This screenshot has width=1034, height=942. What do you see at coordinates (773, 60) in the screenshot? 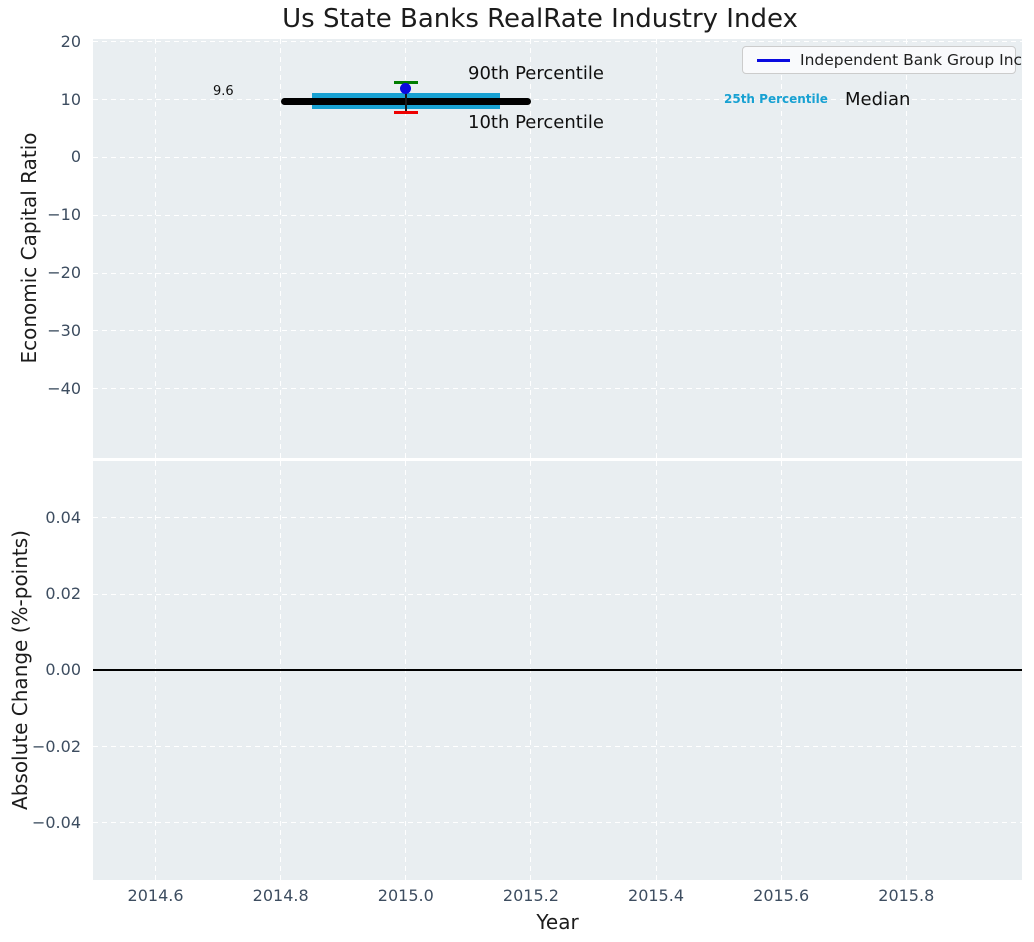
I see `legend-line-swatch` at bounding box center [773, 60].